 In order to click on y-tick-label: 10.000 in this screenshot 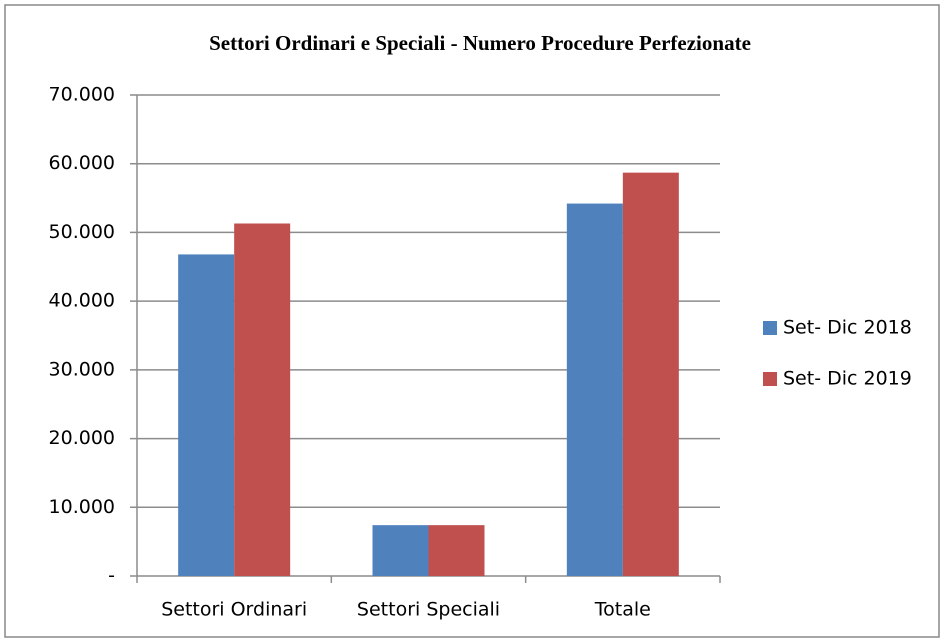, I will do `click(82, 507)`.